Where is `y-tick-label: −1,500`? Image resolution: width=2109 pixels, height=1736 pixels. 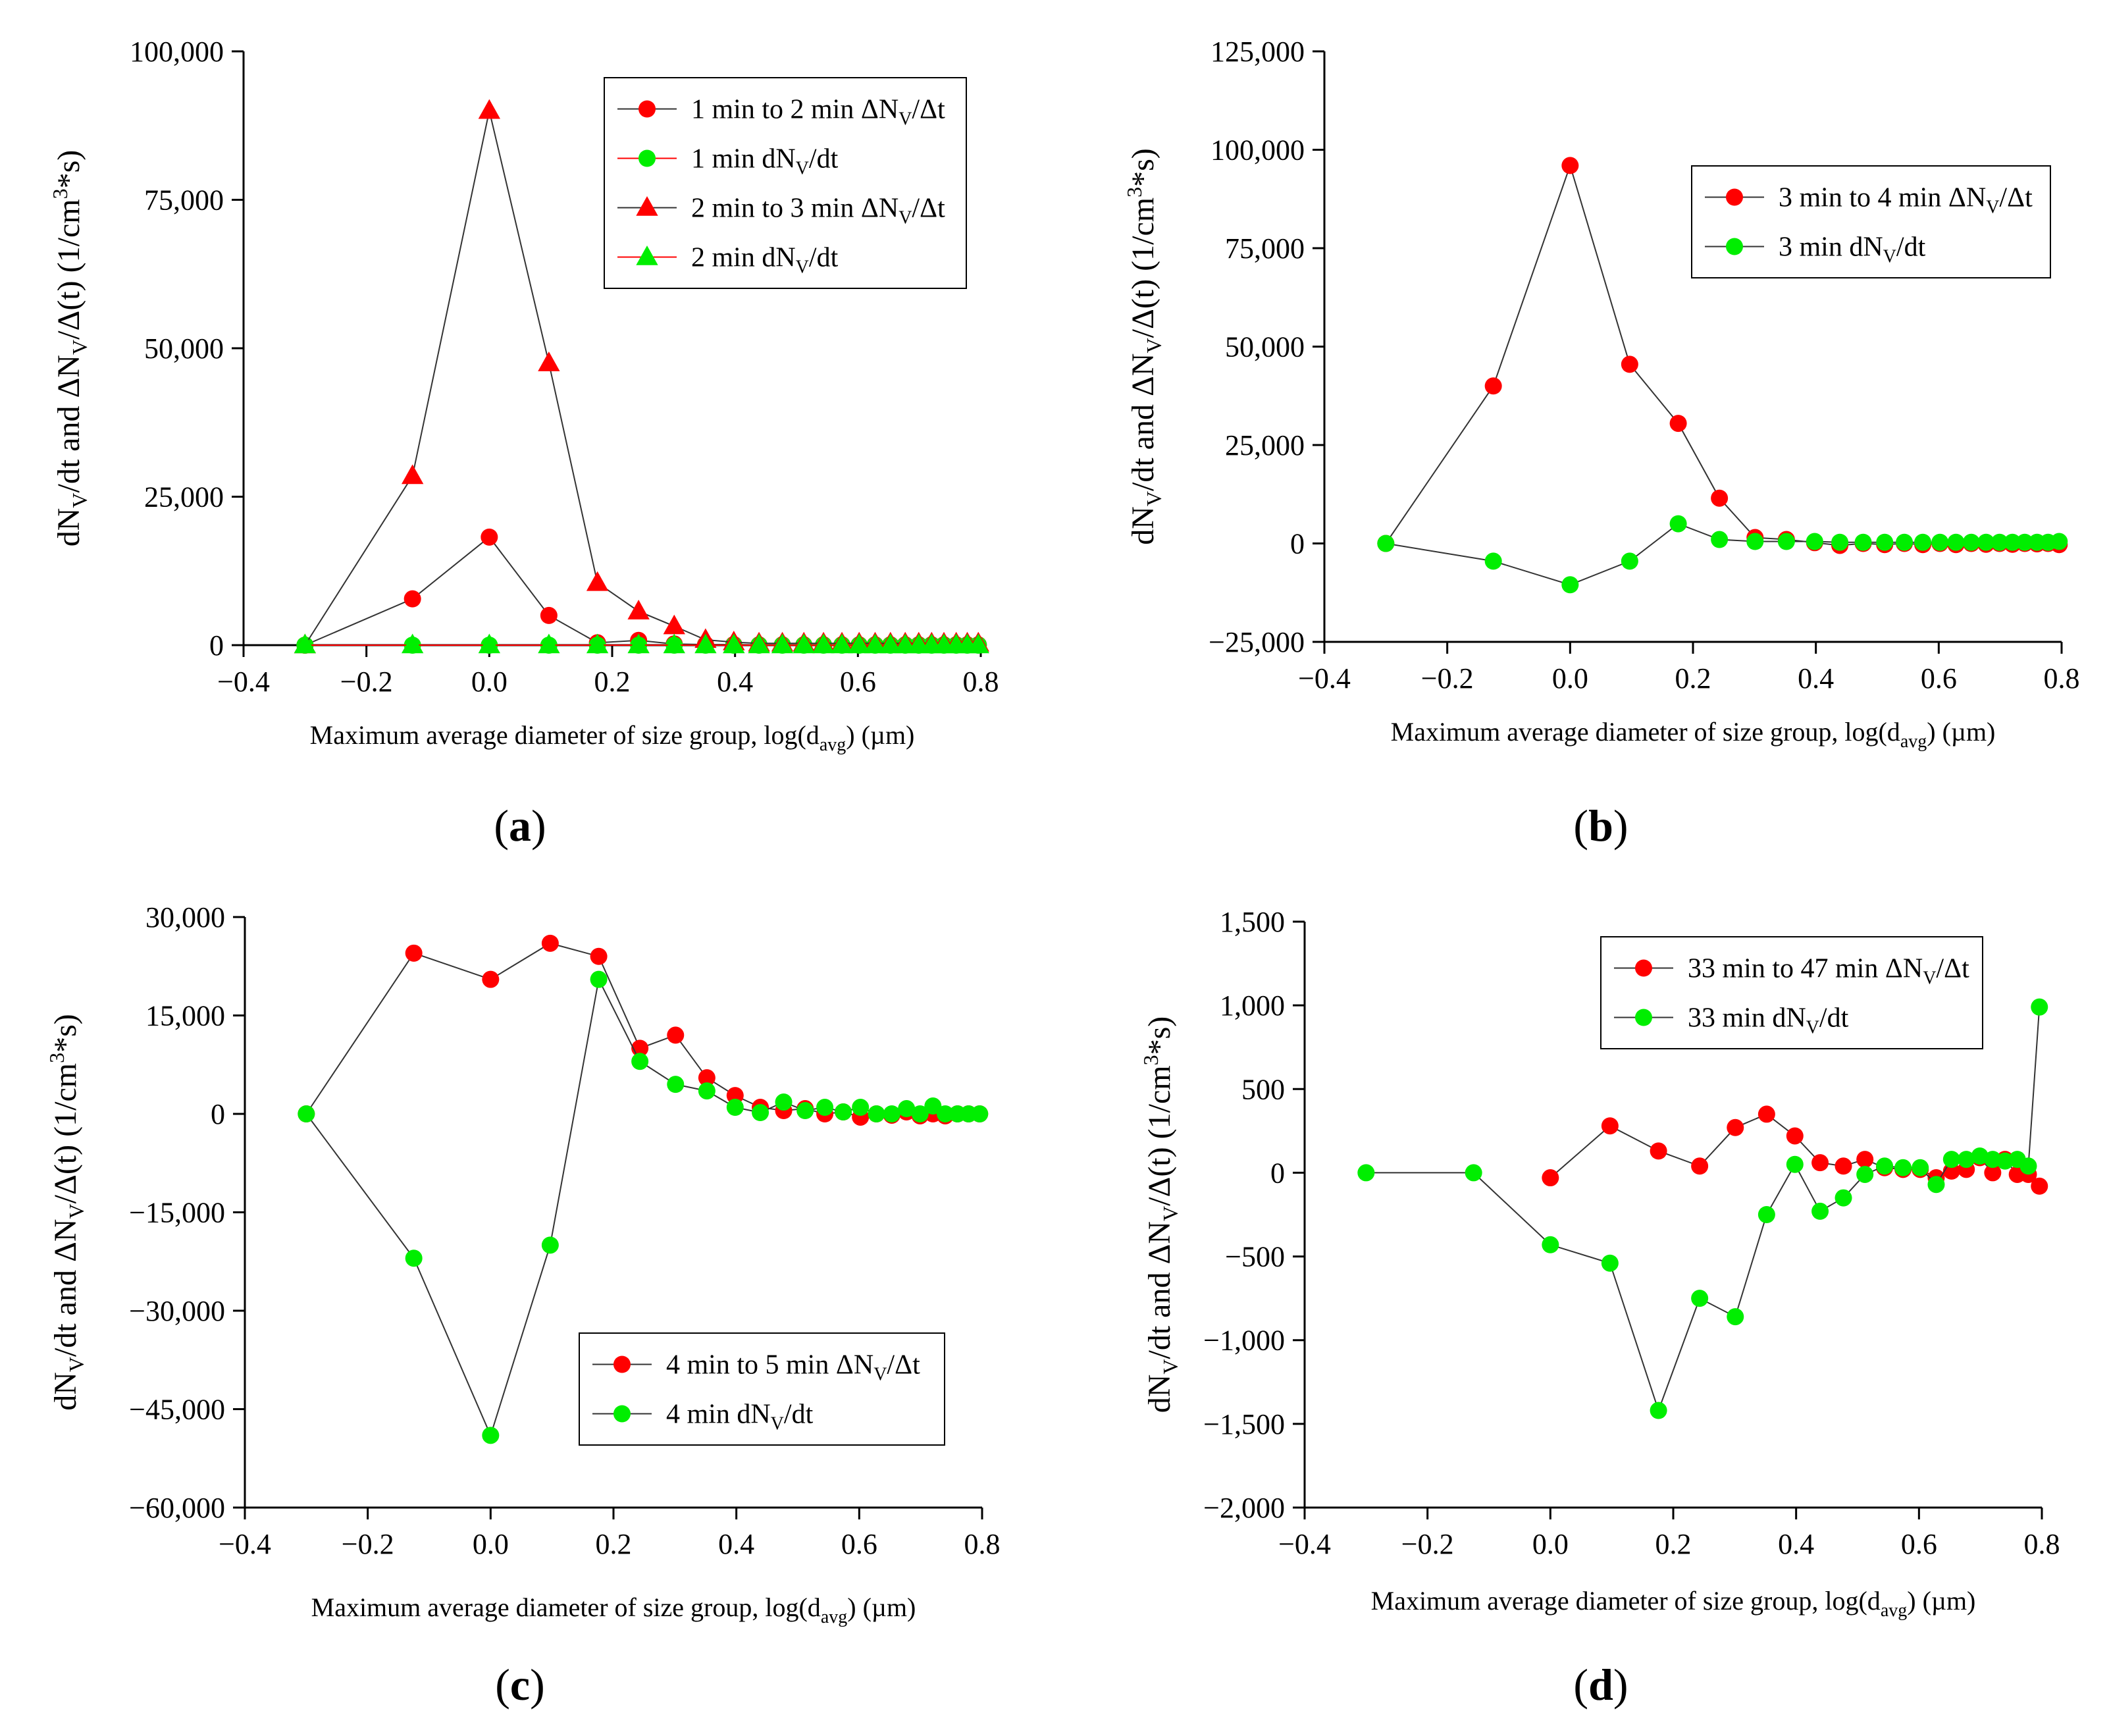
y-tick-label: −1,500 is located at coordinates (1244, 1424).